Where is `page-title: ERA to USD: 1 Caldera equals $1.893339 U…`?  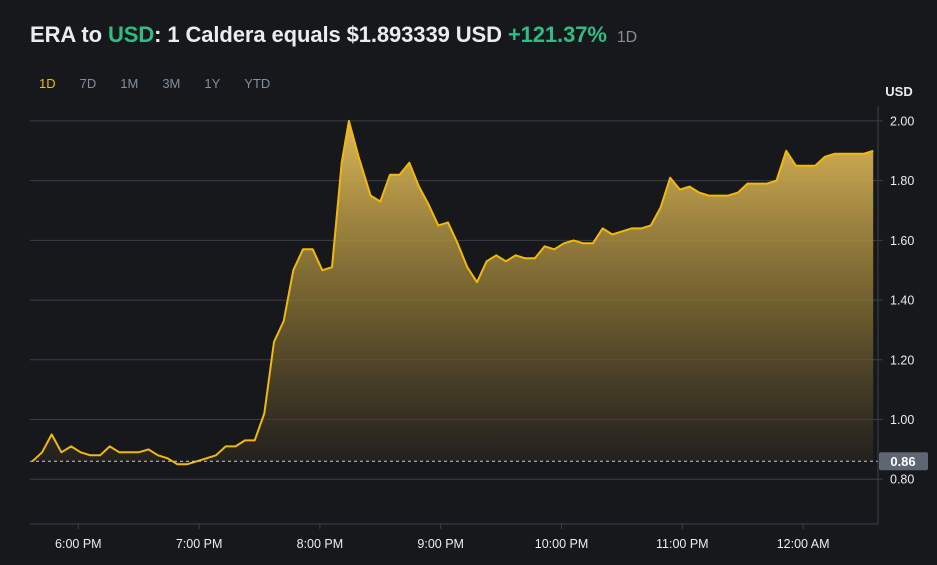
page-title: ERA to USD: 1 Caldera equals $1.893339 U… is located at coordinates (333, 35).